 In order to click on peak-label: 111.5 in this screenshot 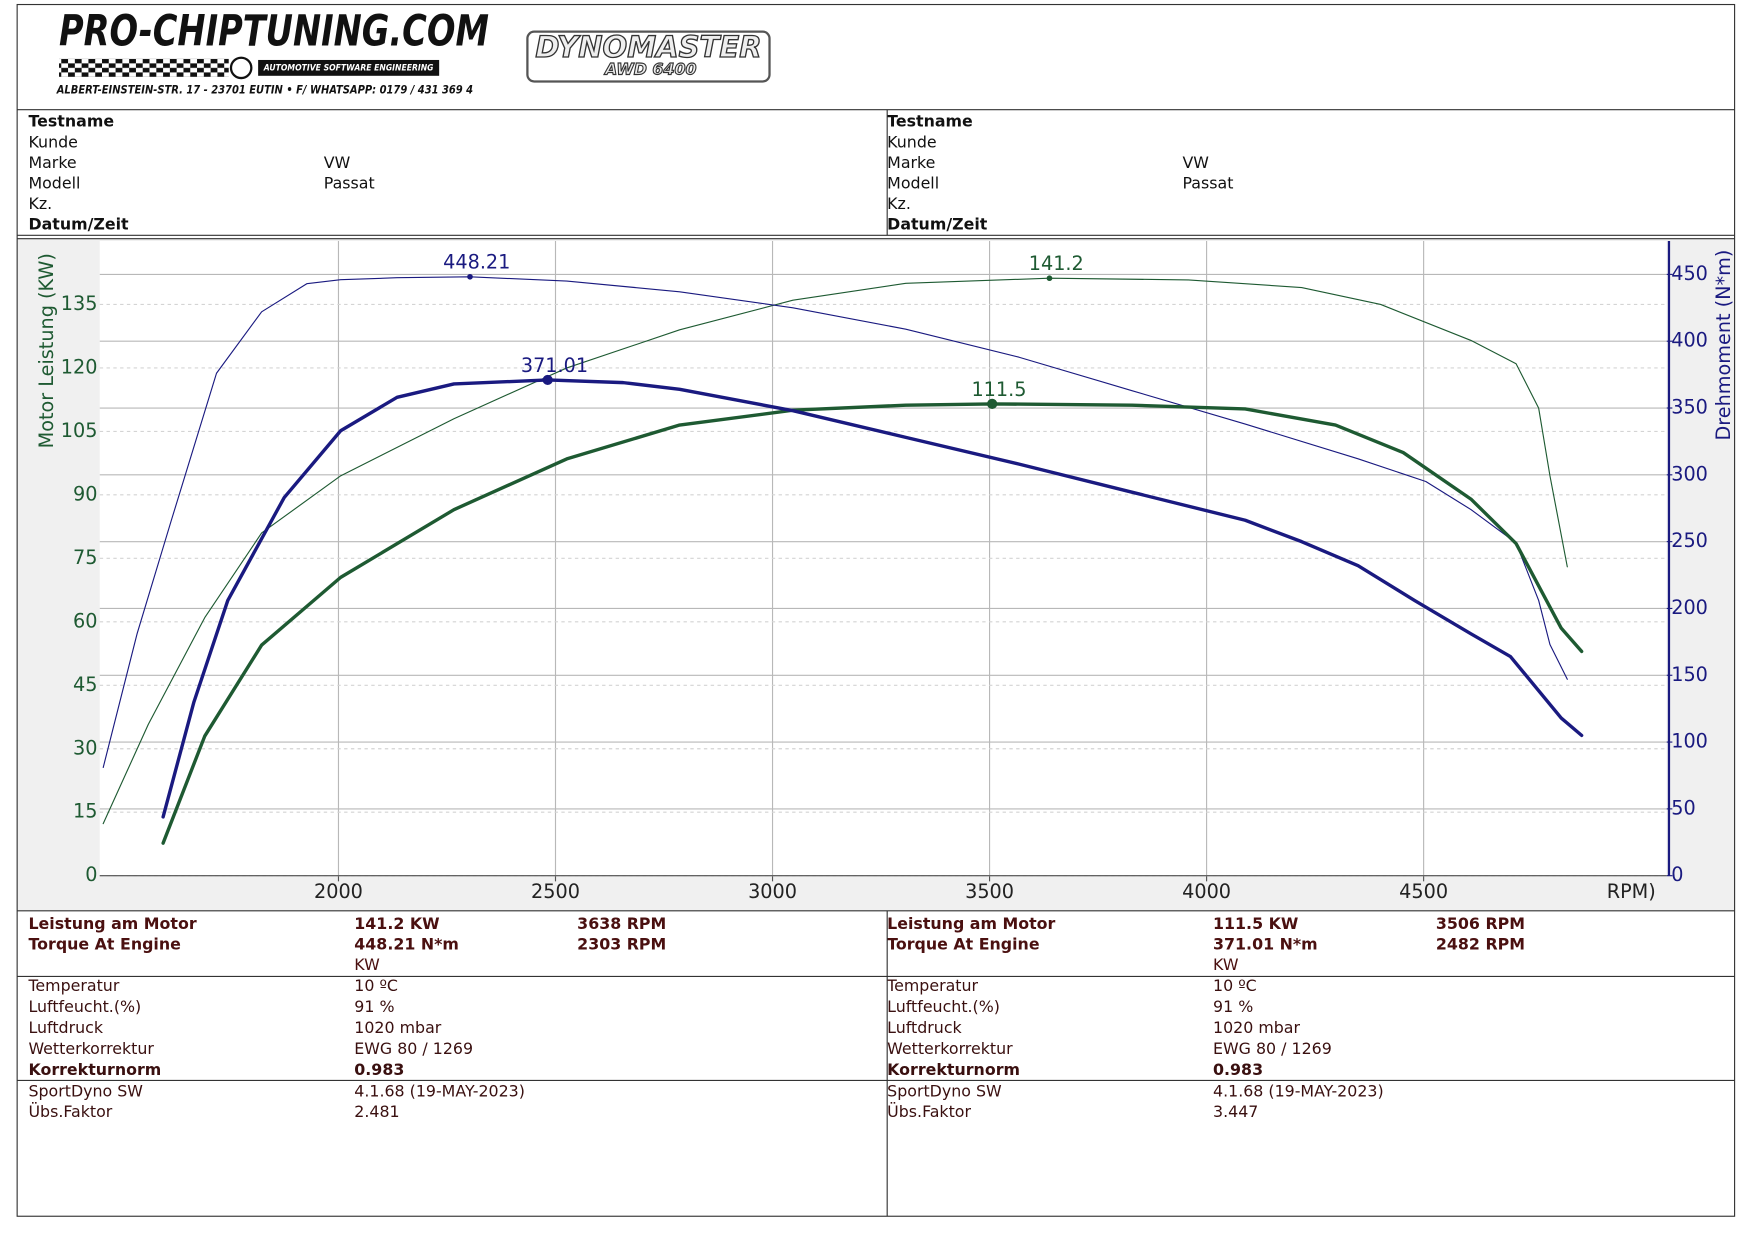, I will do `click(998, 389)`.